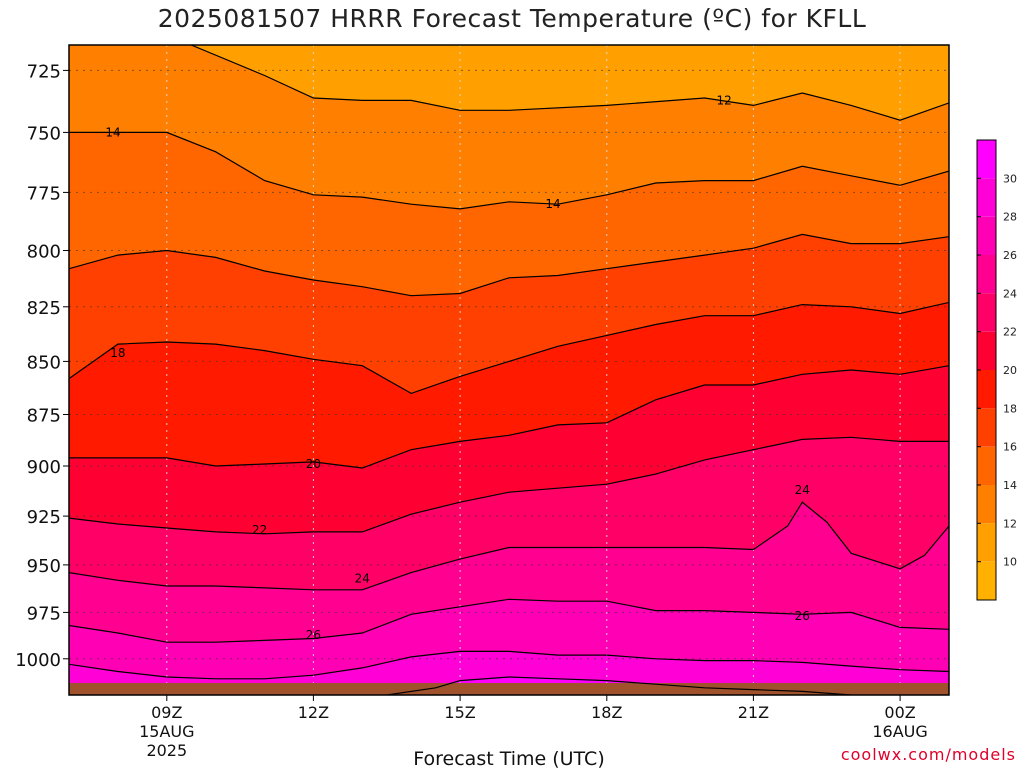 The height and width of the screenshot is (768, 1024). What do you see at coordinates (166, 750) in the screenshot?
I see `x-tick-year-label: 2025` at bounding box center [166, 750].